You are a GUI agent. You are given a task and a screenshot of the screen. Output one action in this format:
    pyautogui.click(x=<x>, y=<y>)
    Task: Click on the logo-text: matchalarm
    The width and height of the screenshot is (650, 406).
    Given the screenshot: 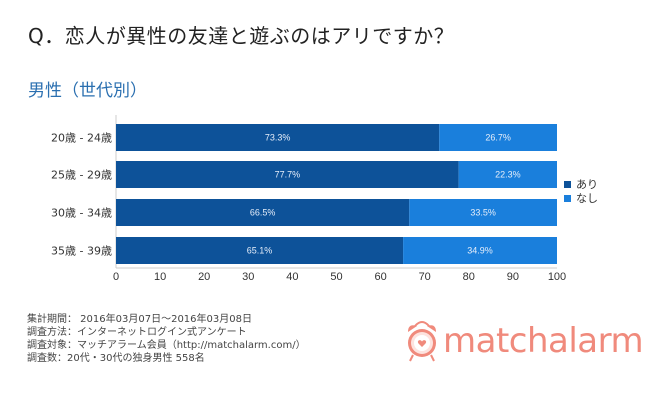 What is the action you would take?
    pyautogui.click(x=543, y=341)
    